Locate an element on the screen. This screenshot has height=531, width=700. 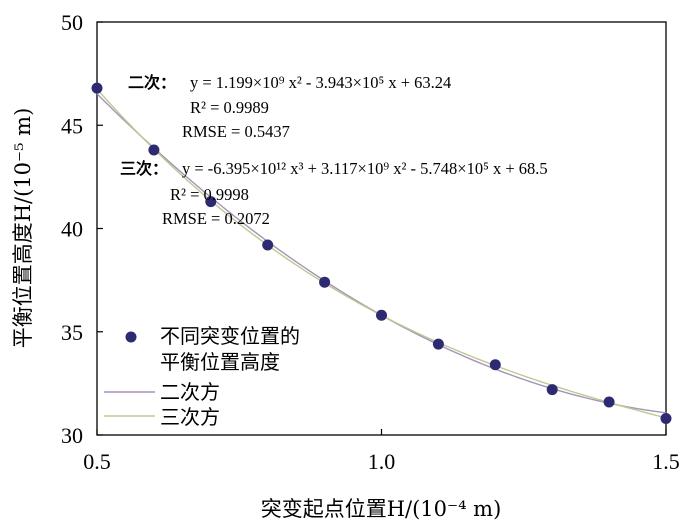
annotation-quadratic-label: 二次： is located at coordinates (152, 82).